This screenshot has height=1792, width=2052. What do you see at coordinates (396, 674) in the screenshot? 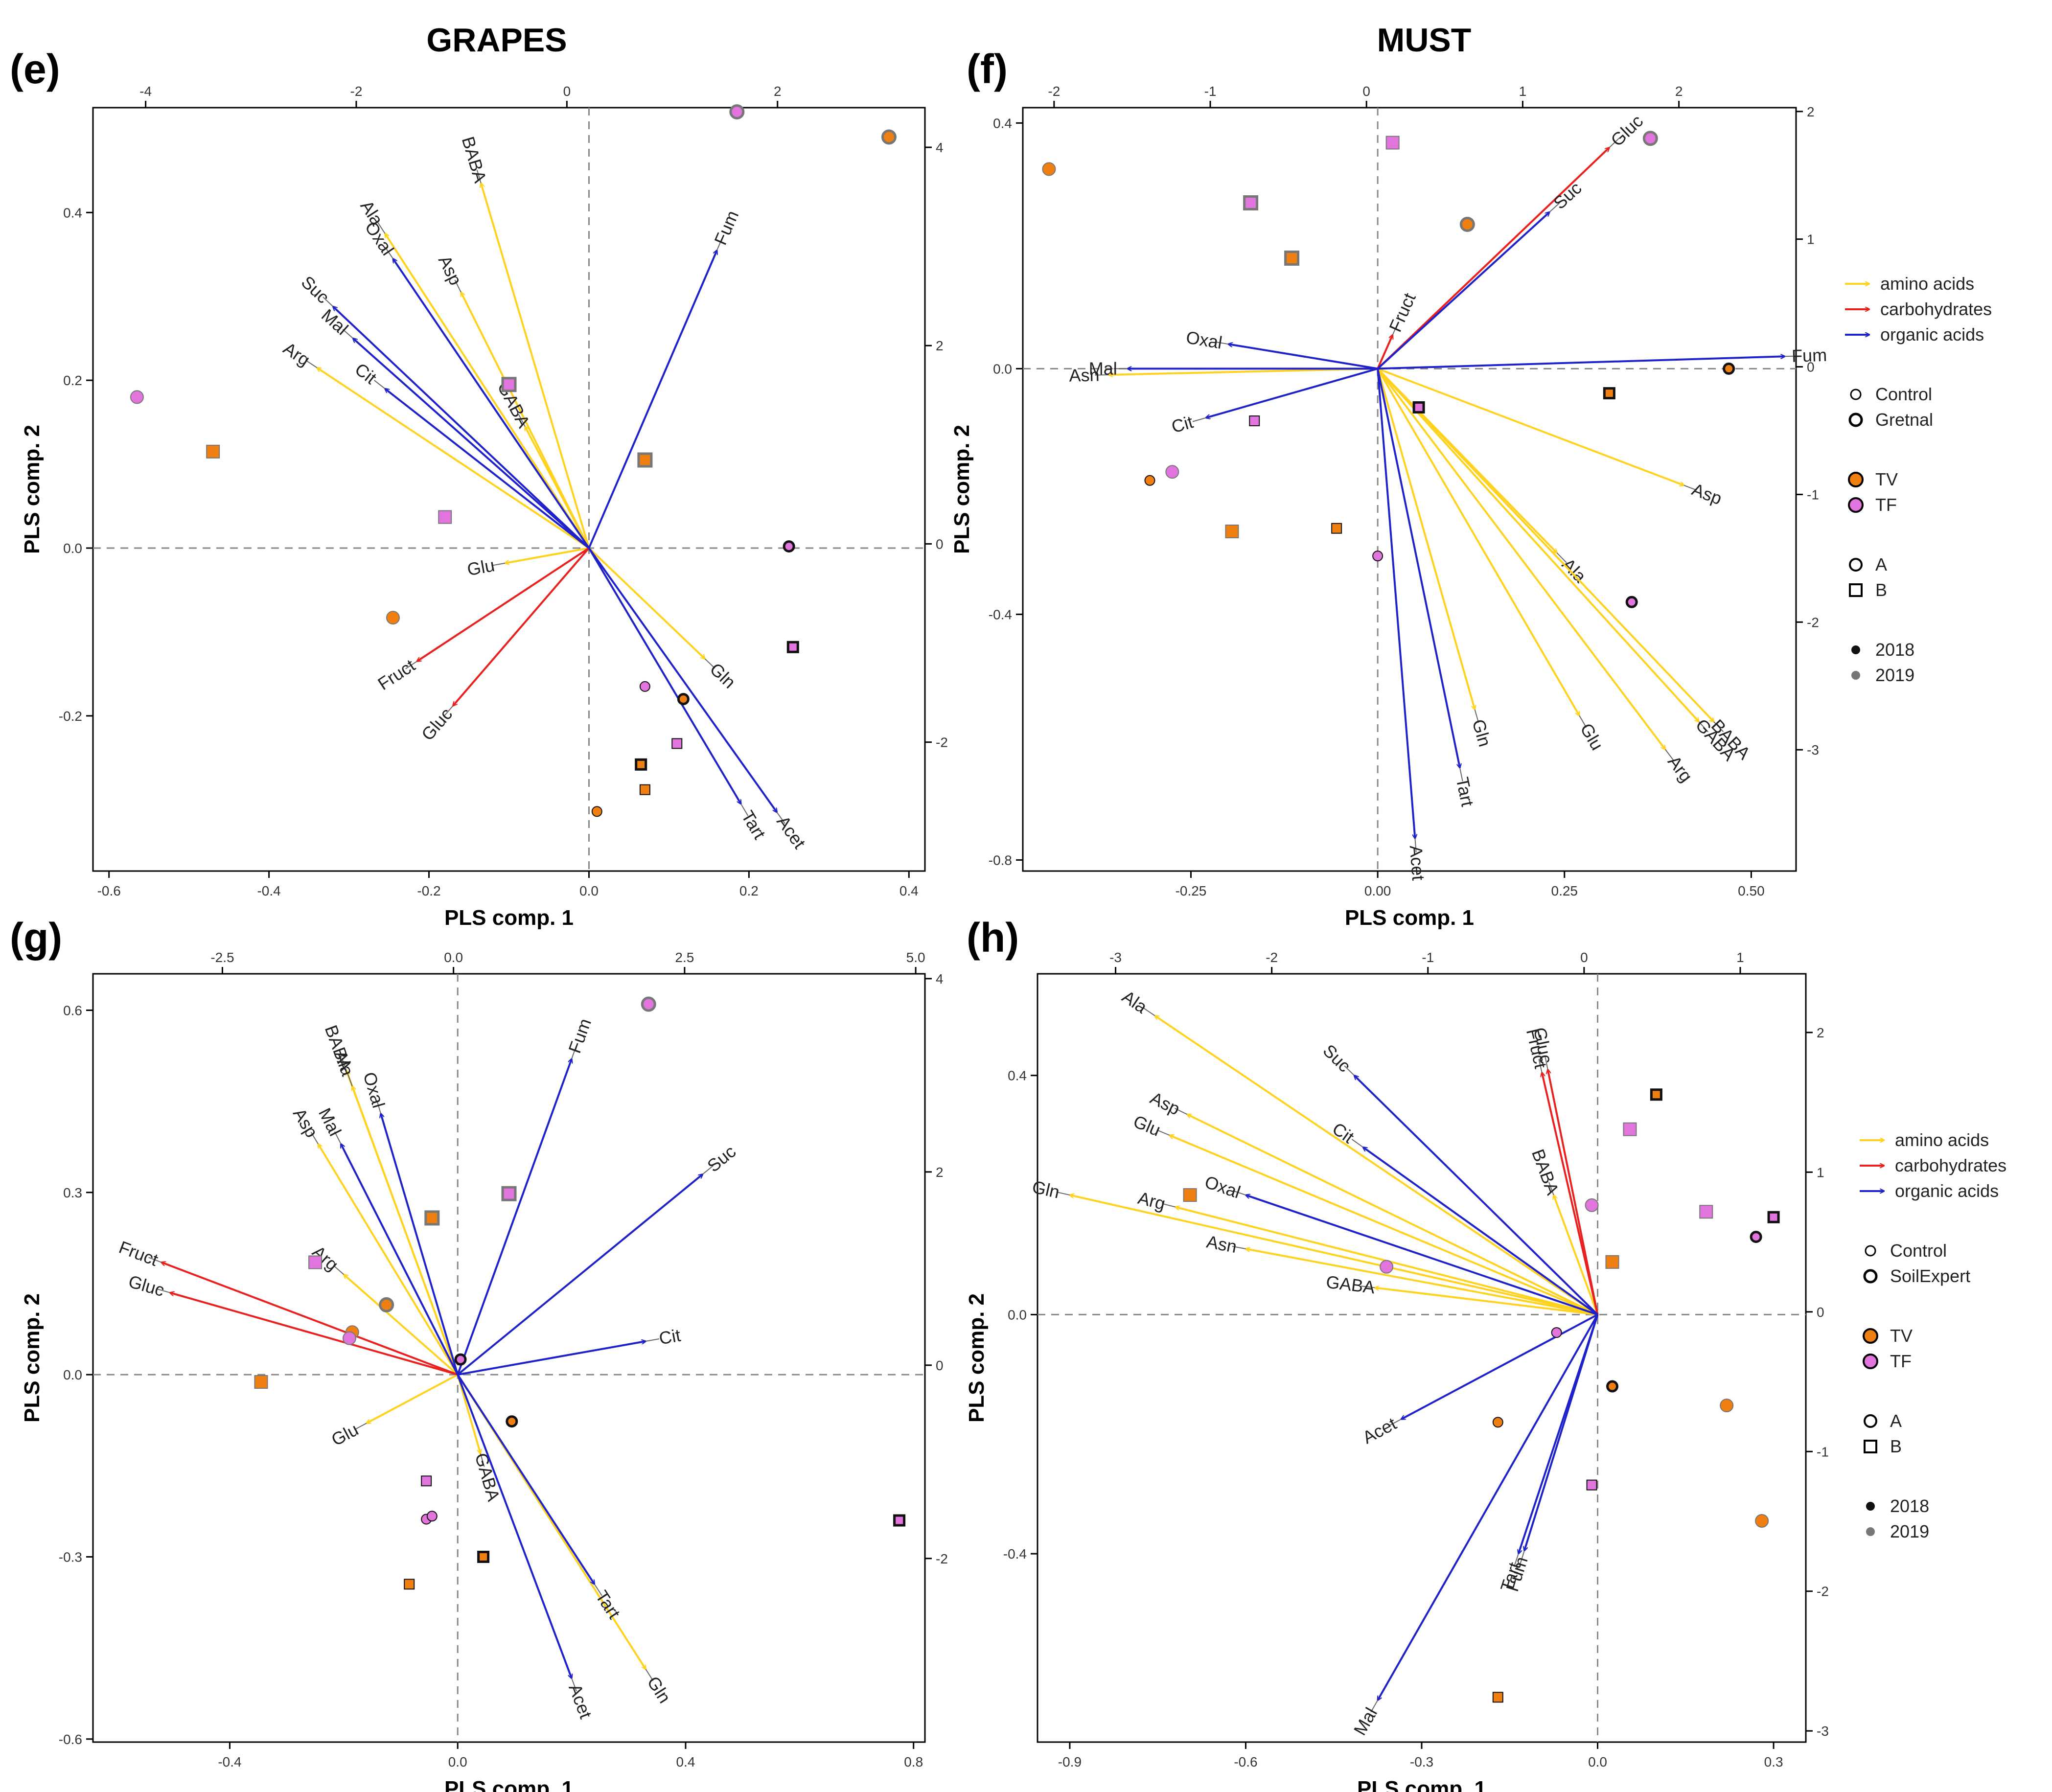
I see `loading-label-fruct: Fruct` at bounding box center [396, 674].